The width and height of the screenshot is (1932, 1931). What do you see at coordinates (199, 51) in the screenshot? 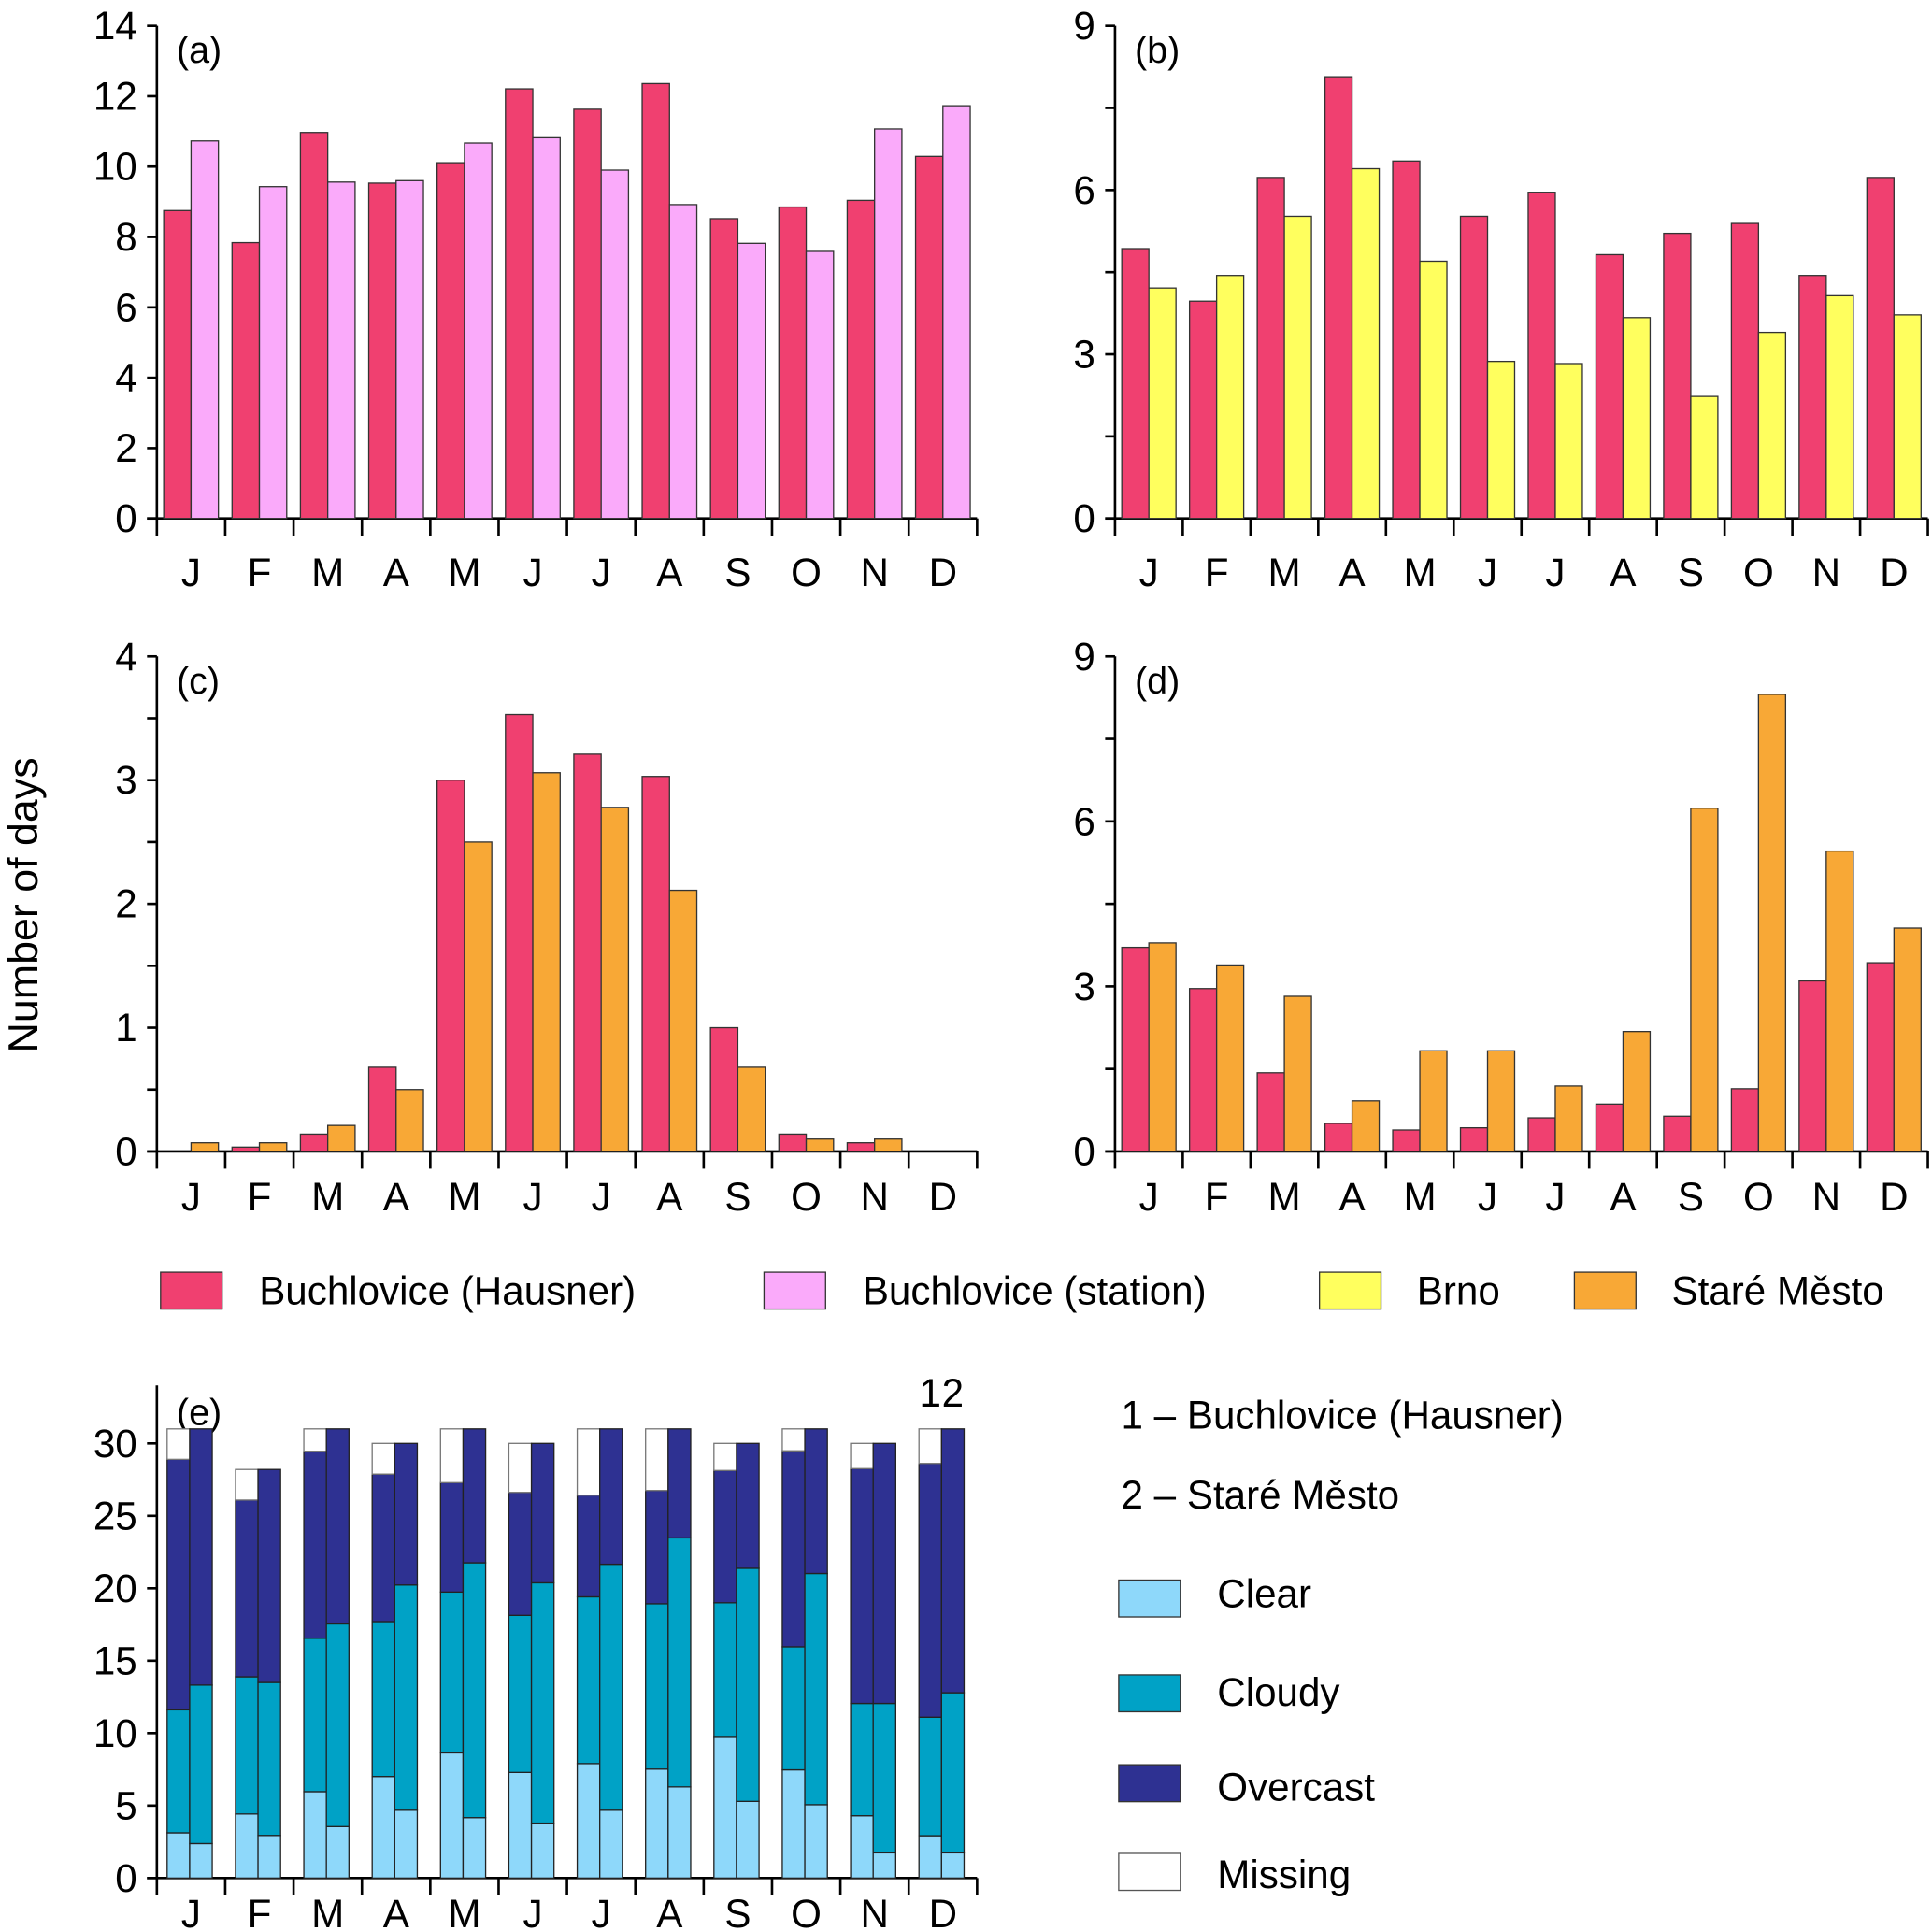
I see `panel-label: (a)` at bounding box center [199, 51].